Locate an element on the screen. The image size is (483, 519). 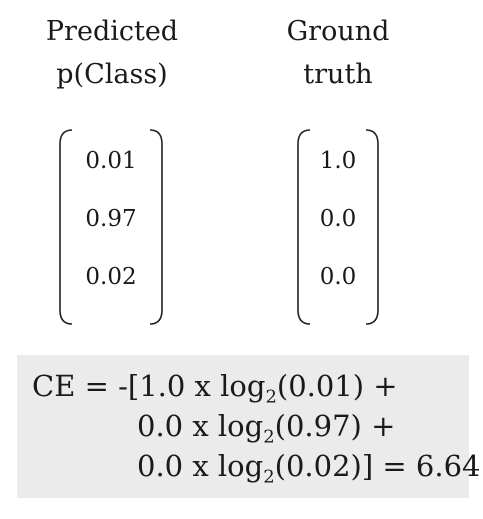
ground-truth-column-title: Ground truth is located at coordinates (338, 53).